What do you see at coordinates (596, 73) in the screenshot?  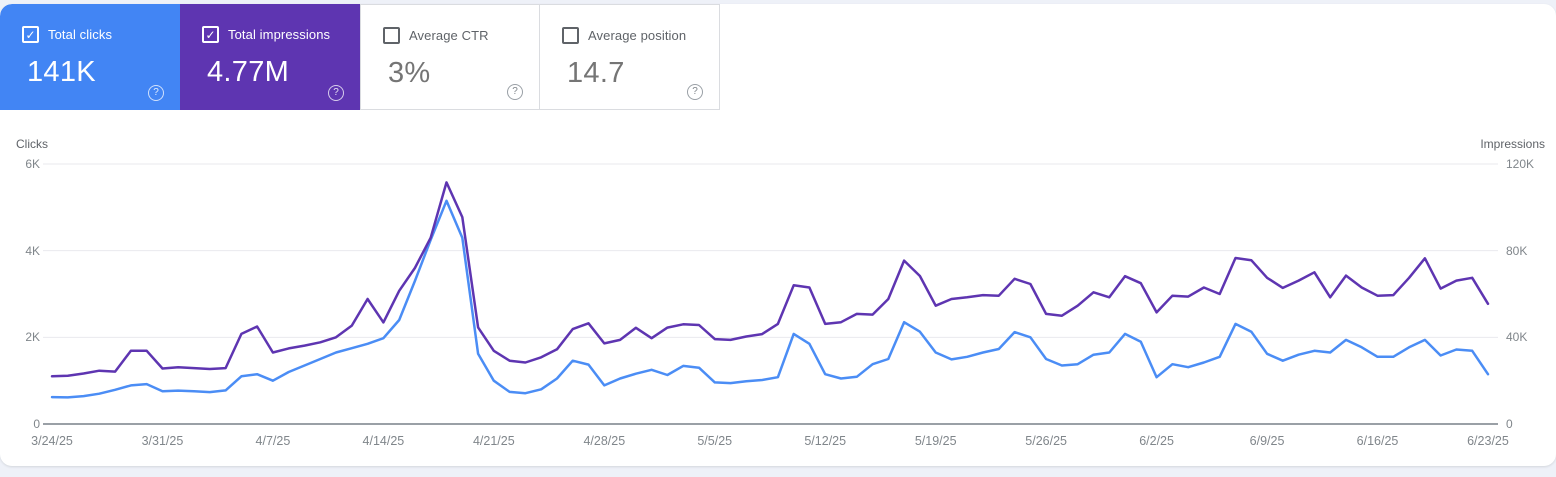 I see `average-position-value: 14.7` at bounding box center [596, 73].